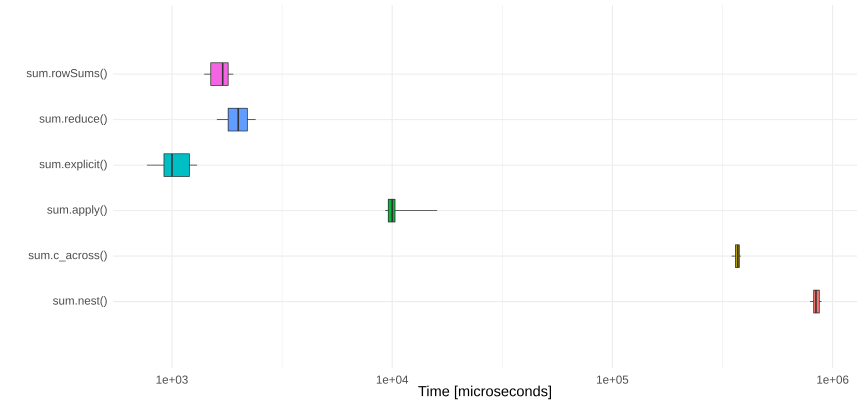 This screenshot has width=863, height=412. Describe the element at coordinates (612, 380) in the screenshot. I see `x-tick-label: 1e+05` at that location.